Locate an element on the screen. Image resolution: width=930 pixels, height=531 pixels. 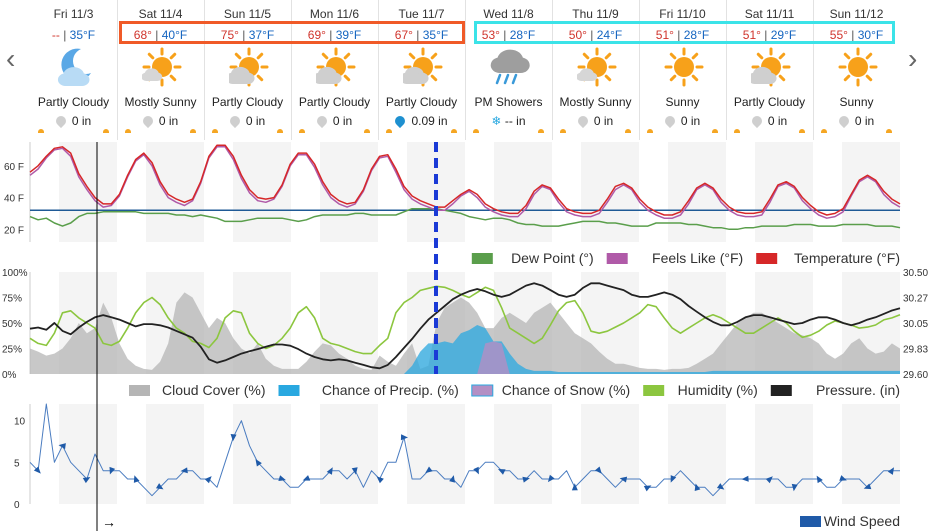
day-precip: ❄ -- in is located at coordinates (508, 121).